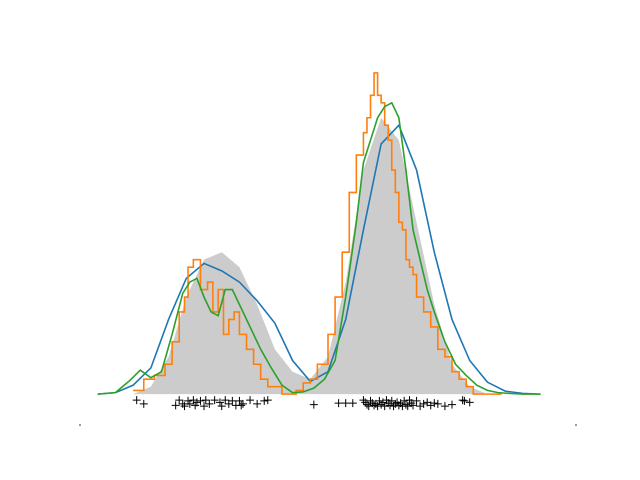  I want to click on sample-markers-layer, so click(303, 403).